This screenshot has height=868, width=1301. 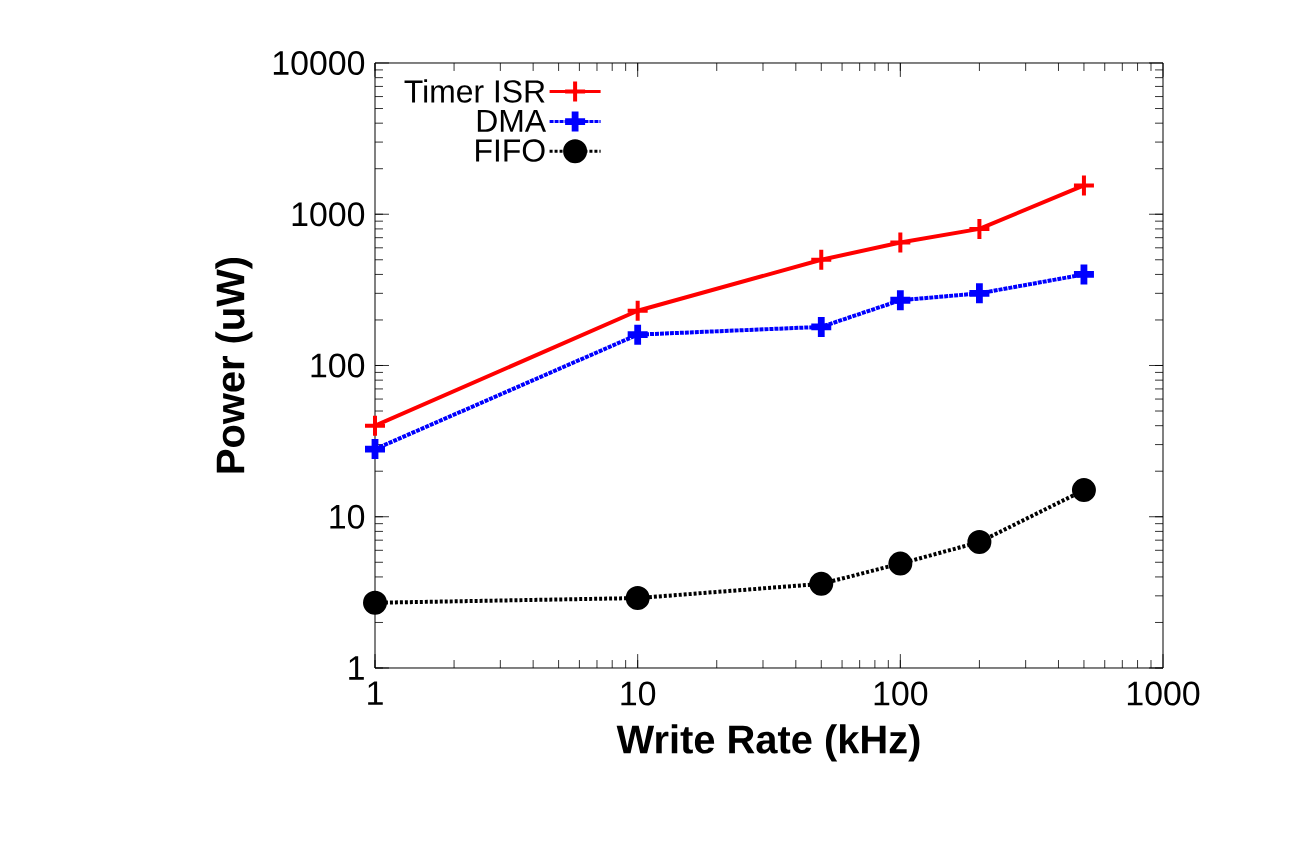 I want to click on x-tick-label: 100, so click(x=901, y=693).